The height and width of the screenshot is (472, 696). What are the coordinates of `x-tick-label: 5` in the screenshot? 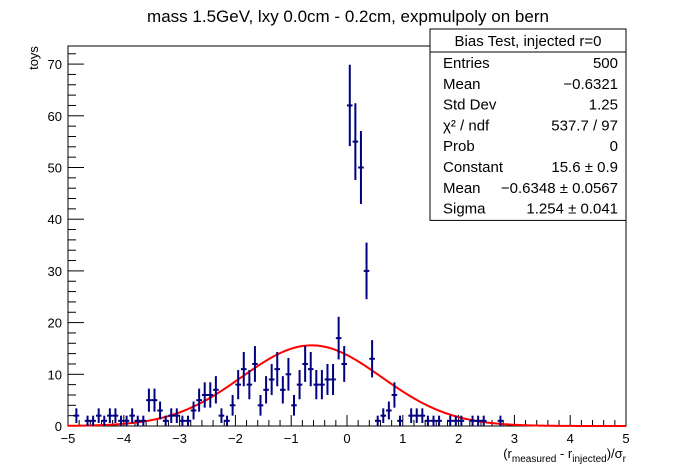 It's located at (625, 438).